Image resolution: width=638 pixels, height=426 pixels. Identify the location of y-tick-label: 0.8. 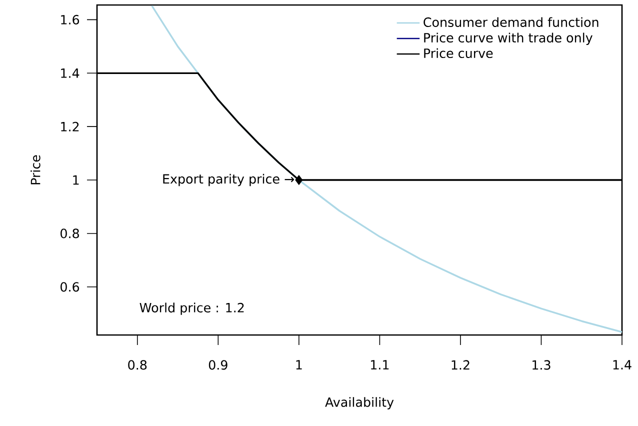
(69, 233).